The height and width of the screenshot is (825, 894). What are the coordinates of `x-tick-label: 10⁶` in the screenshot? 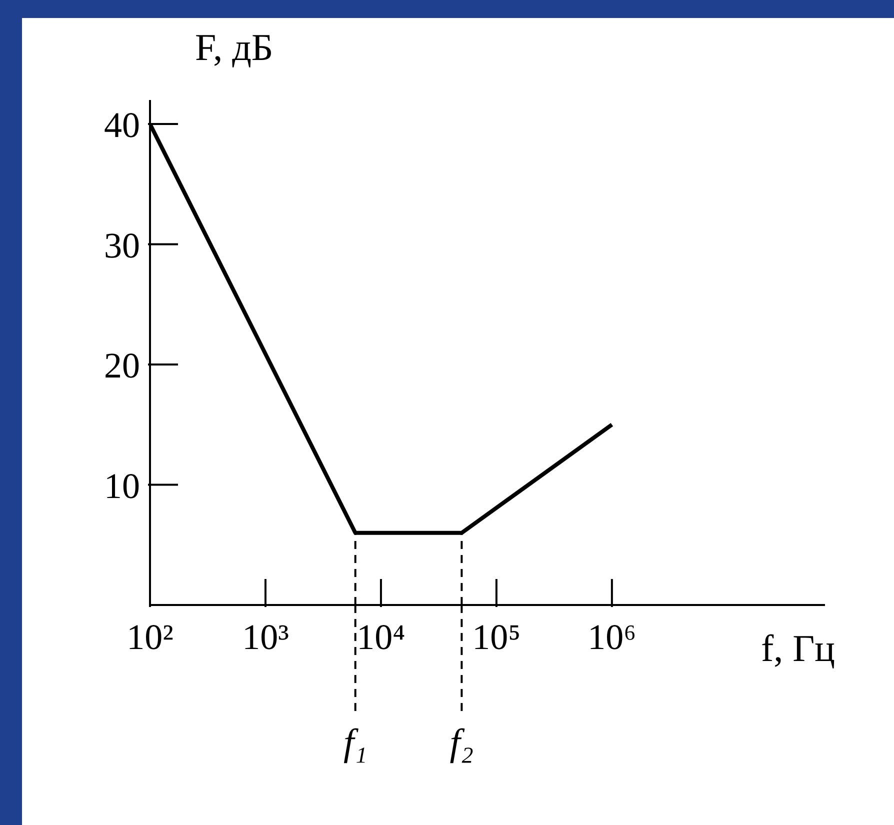 It's located at (612, 637).